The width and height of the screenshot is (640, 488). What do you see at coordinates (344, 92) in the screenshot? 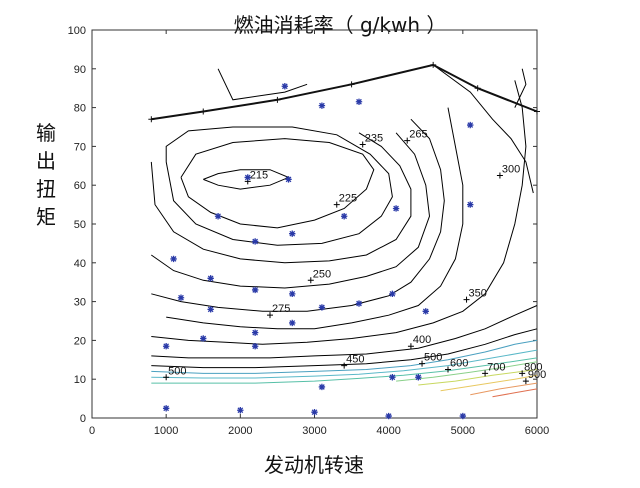
I see `max-torque-curve` at bounding box center [344, 92].